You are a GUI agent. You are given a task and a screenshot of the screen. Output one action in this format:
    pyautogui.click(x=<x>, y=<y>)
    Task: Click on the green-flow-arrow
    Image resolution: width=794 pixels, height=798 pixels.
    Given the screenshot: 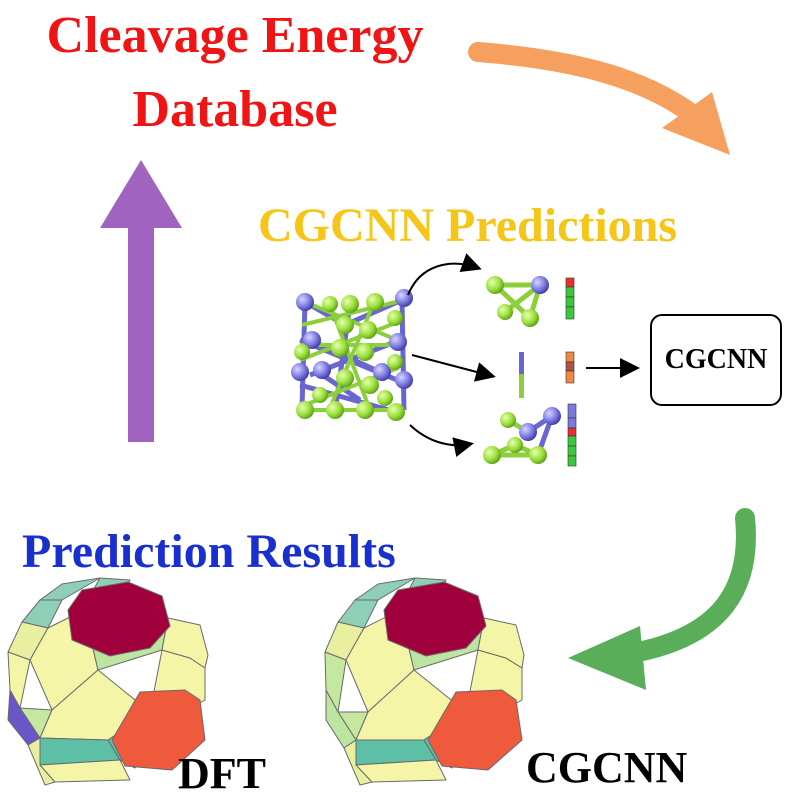 What is the action you would take?
    pyautogui.click(x=662, y=599)
    